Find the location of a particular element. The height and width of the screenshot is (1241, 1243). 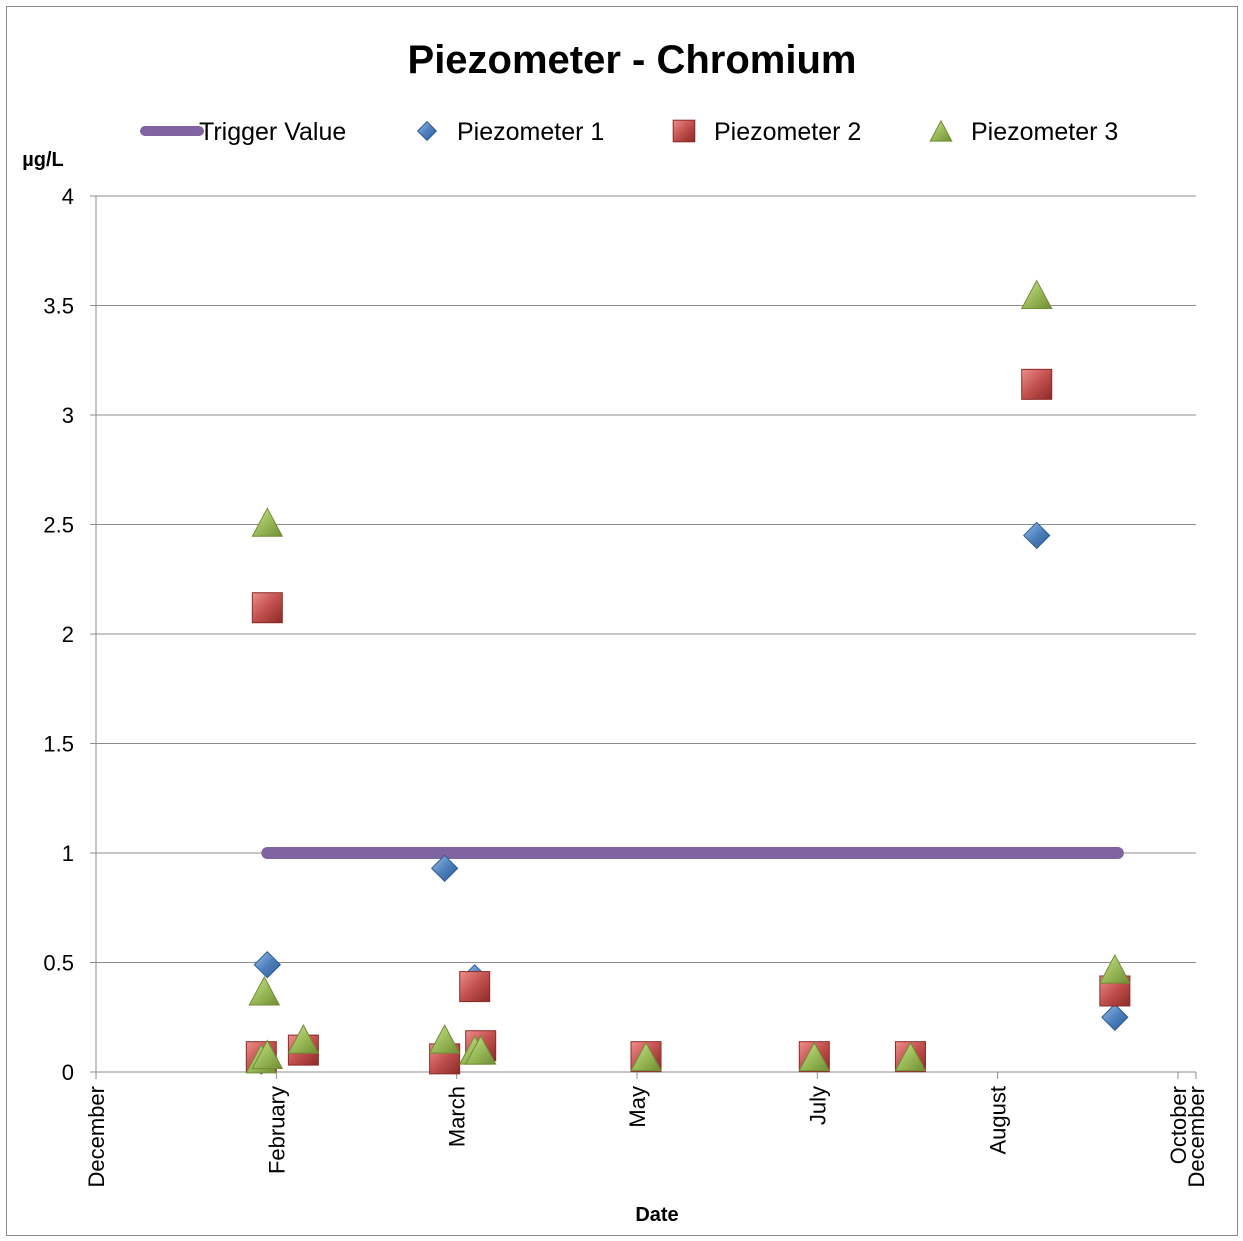

legend-item: Piezometer 3 is located at coordinates (1023, 132).